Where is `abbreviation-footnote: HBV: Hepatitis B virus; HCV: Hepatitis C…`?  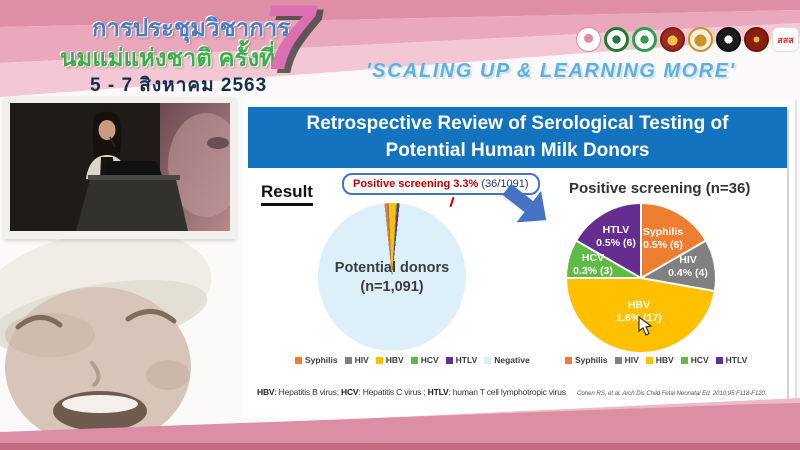
abbreviation-footnote: HBV: Hepatitis B virus; HCV: Hepatitis C… is located at coordinates (411, 392).